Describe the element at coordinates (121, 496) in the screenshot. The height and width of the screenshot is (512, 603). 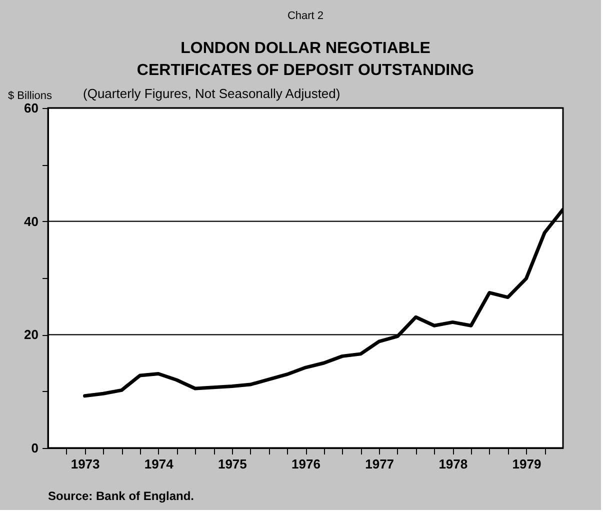
I see `source-note: Source: Bank of England.` at that location.